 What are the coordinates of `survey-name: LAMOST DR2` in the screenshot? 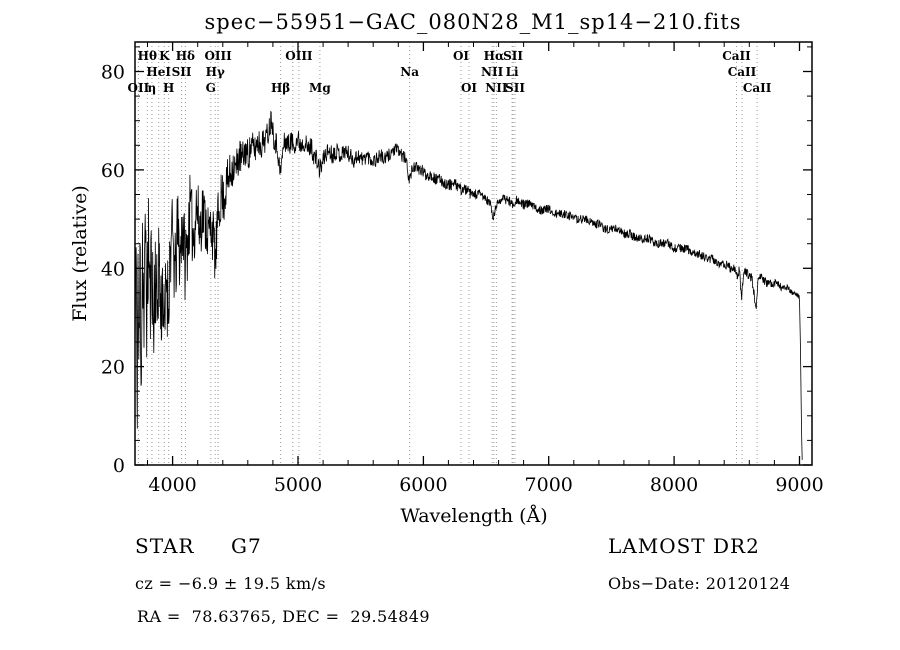 It's located at (684, 546).